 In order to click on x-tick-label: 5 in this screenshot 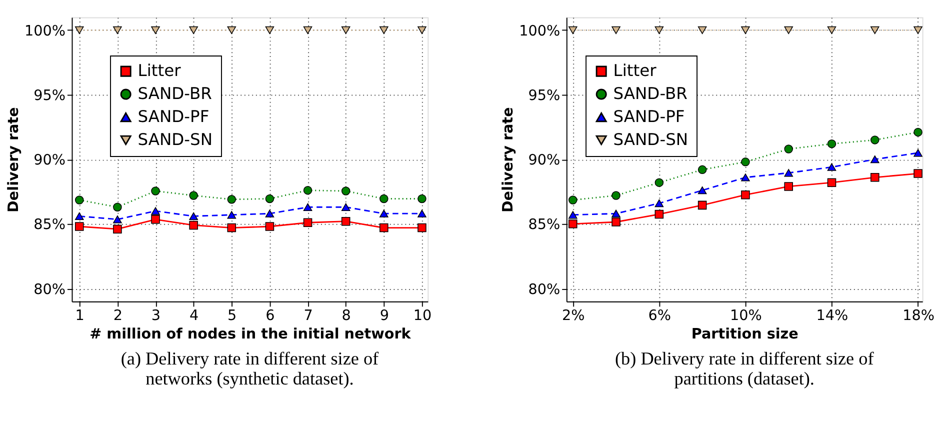, I will do `click(232, 316)`.